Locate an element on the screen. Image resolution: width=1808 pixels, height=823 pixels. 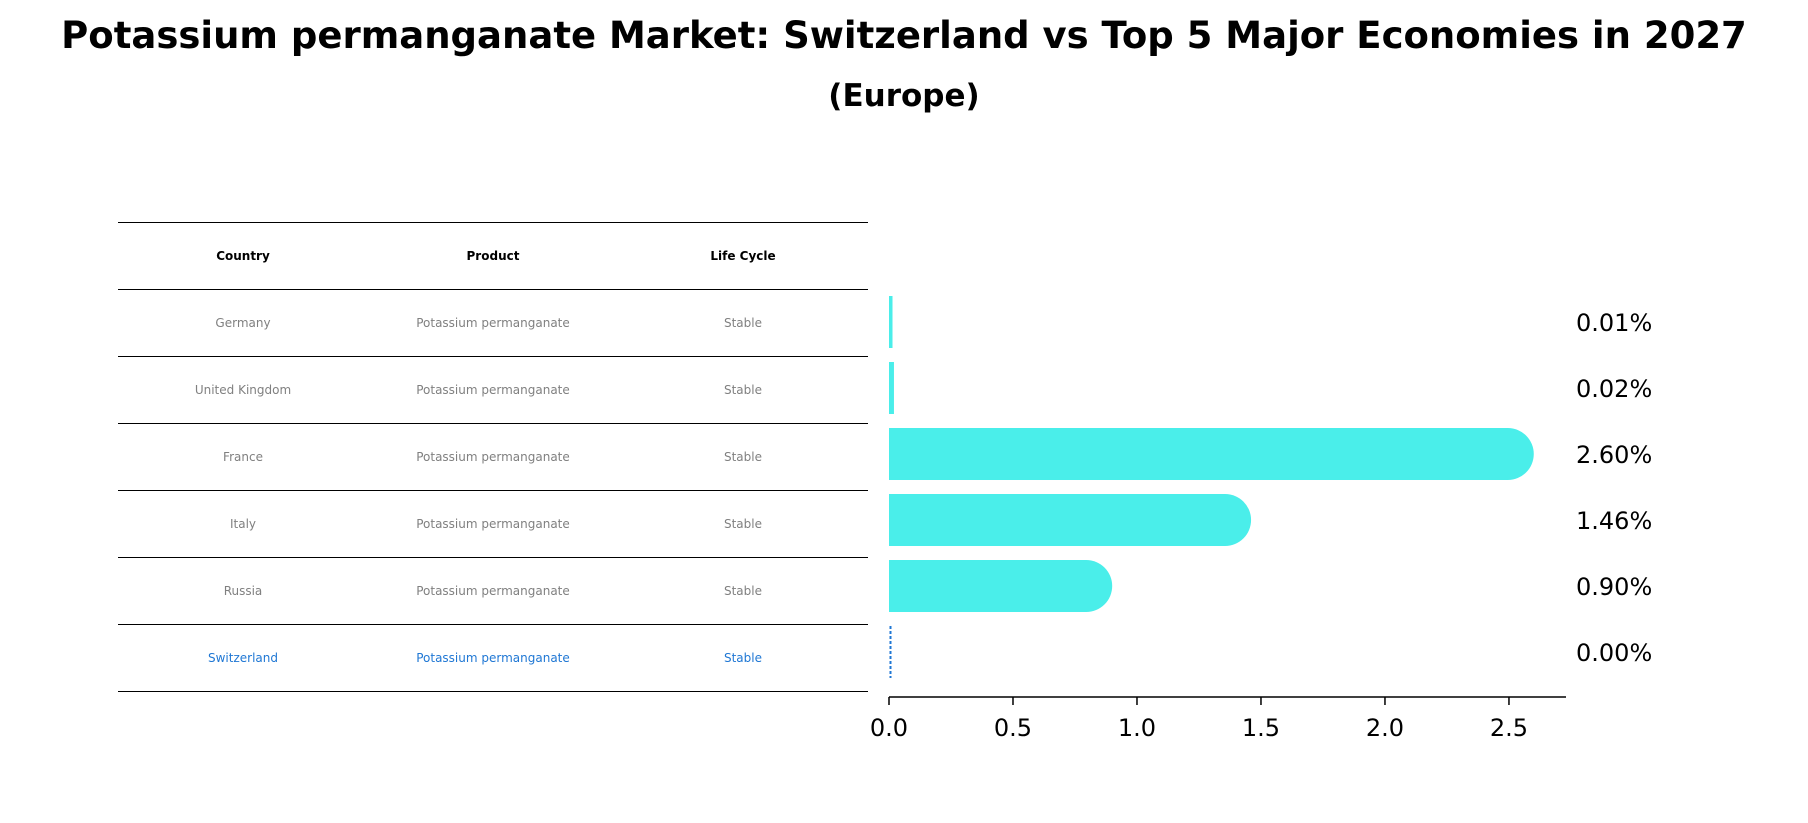
value-label: 2.60% is located at coordinates (1614, 455).